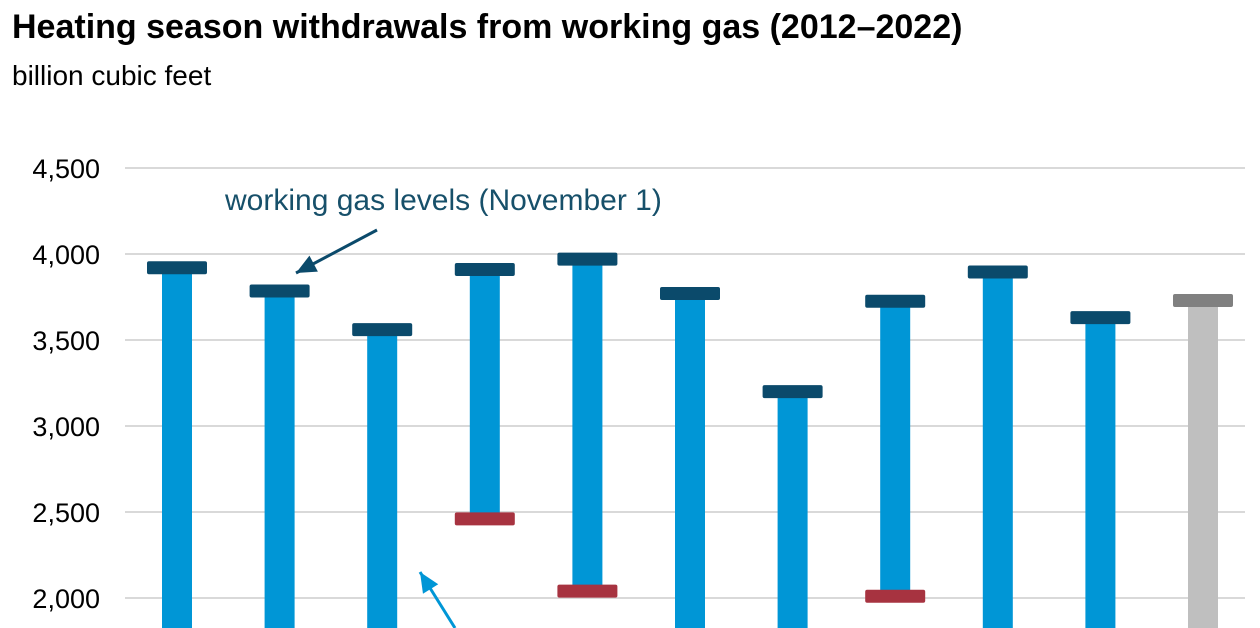 Image resolution: width=1260 pixels, height=628 pixels. Describe the element at coordinates (895, 301) in the screenshot. I see `bar-8-top-cap` at that location.